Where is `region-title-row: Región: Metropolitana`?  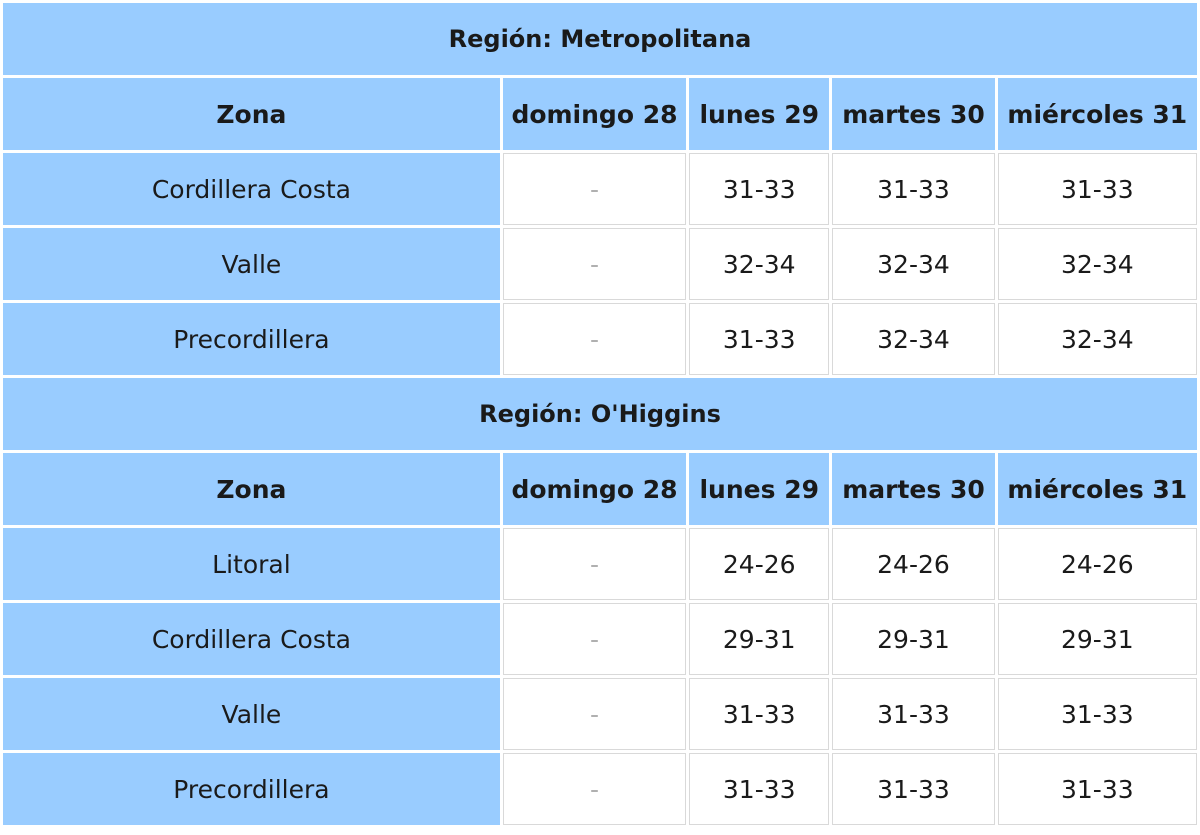 region-title-row: Región: Metropolitana is located at coordinates (600, 39).